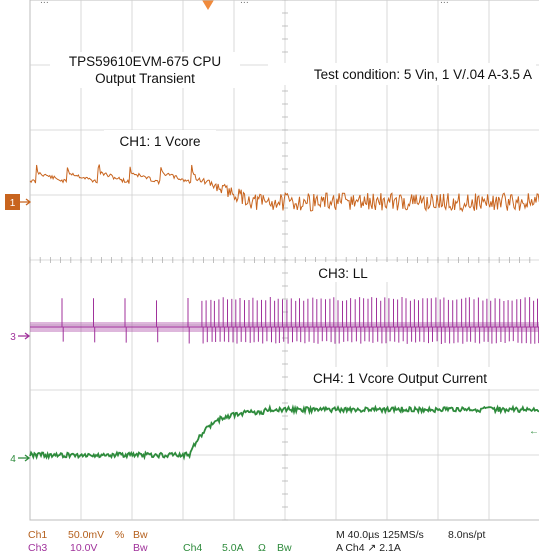 Image resolution: width=539 pixels, height=554 pixels. I want to click on resolution-readout: 8.0ns/pt, so click(466, 535).